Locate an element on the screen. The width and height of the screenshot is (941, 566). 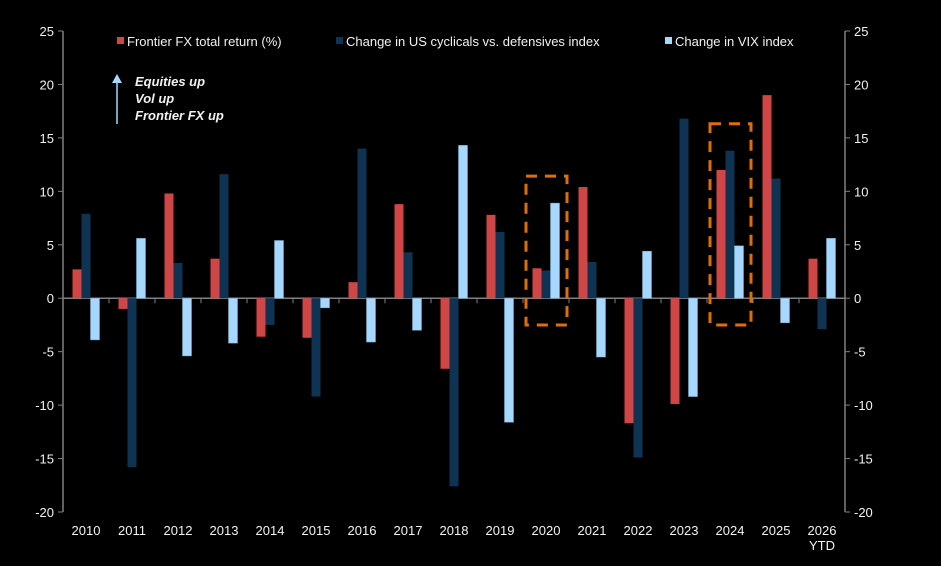
bar-vix-2026-ytd is located at coordinates (831, 268).